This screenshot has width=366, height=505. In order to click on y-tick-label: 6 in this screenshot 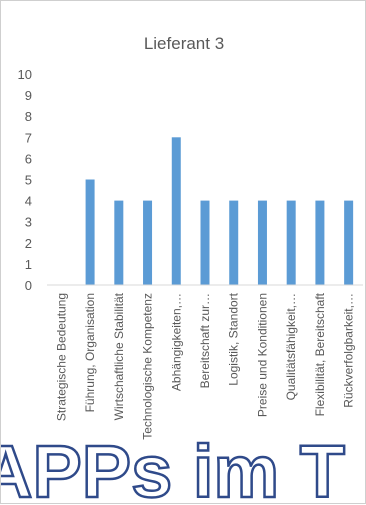, I will do `click(28, 158)`.